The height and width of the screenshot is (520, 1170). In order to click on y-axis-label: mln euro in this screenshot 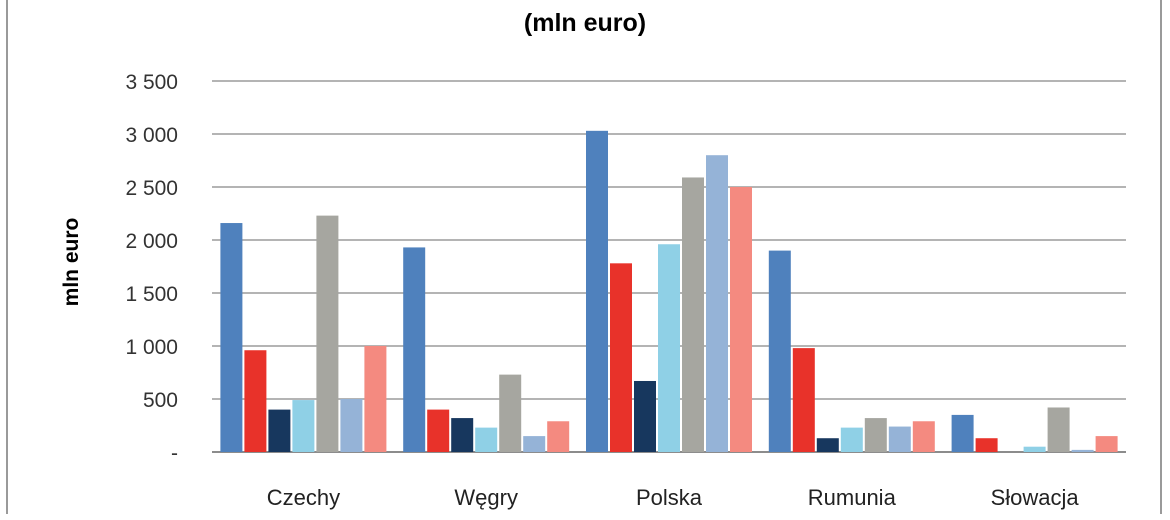, I will do `click(71, 262)`.